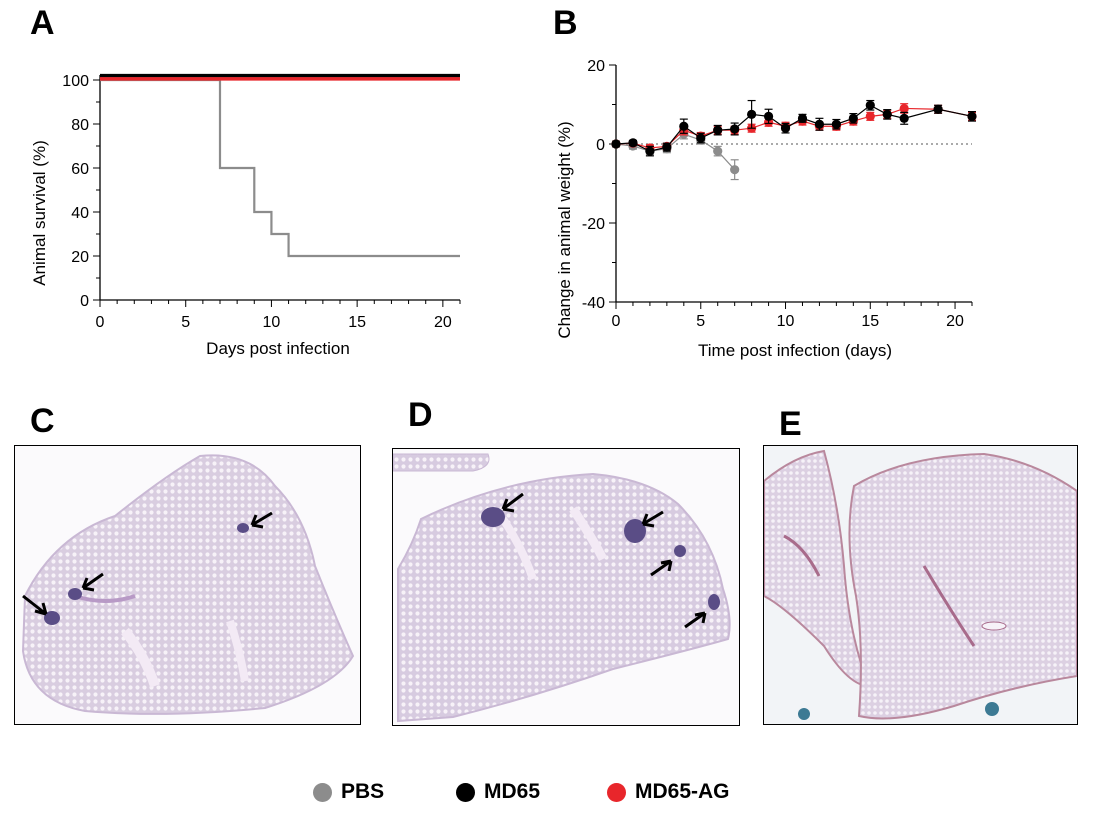  Describe the element at coordinates (441, 462) in the screenshot. I see `lung-fragment` at that location.